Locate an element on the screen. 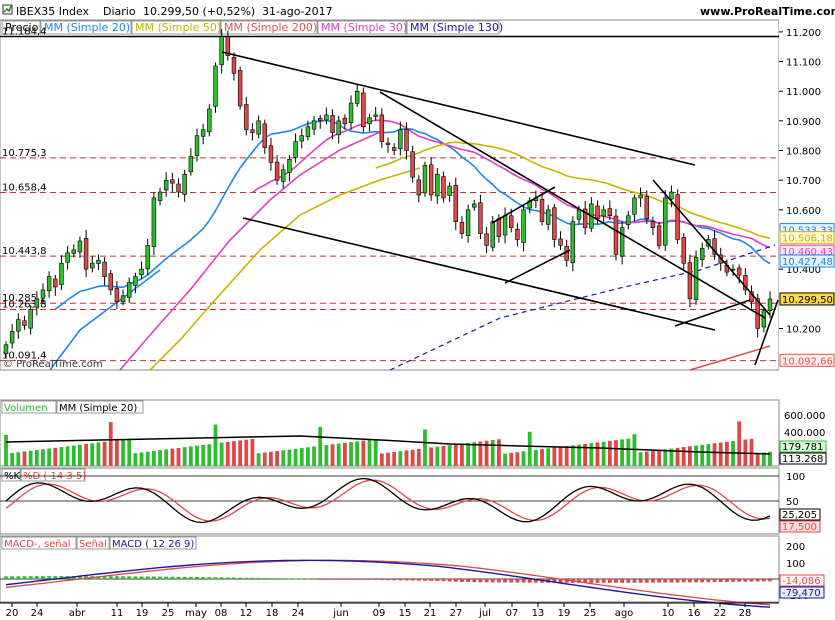 Image resolution: width=835 pixels, height=620 pixels. stoch-legend-item: %D ( 14 3 5) is located at coordinates (54, 476).